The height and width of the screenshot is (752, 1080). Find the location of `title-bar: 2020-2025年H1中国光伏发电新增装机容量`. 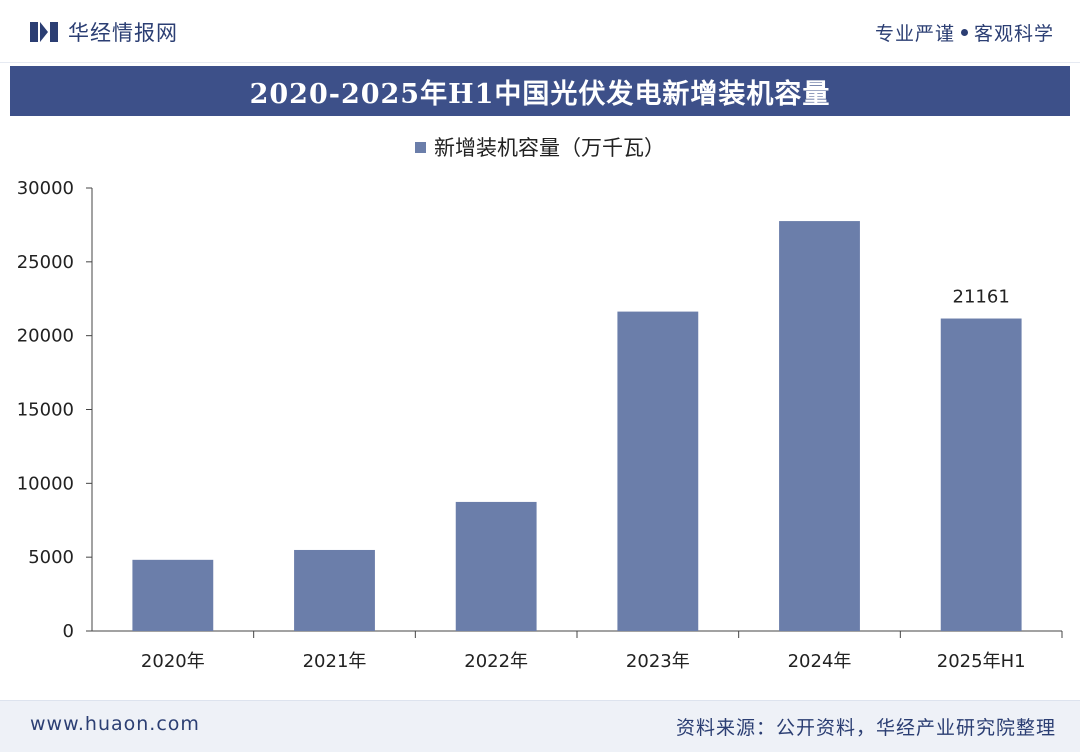

title-bar: 2020-2025年H1中国光伏发电新增装机容量 is located at coordinates (540, 91).